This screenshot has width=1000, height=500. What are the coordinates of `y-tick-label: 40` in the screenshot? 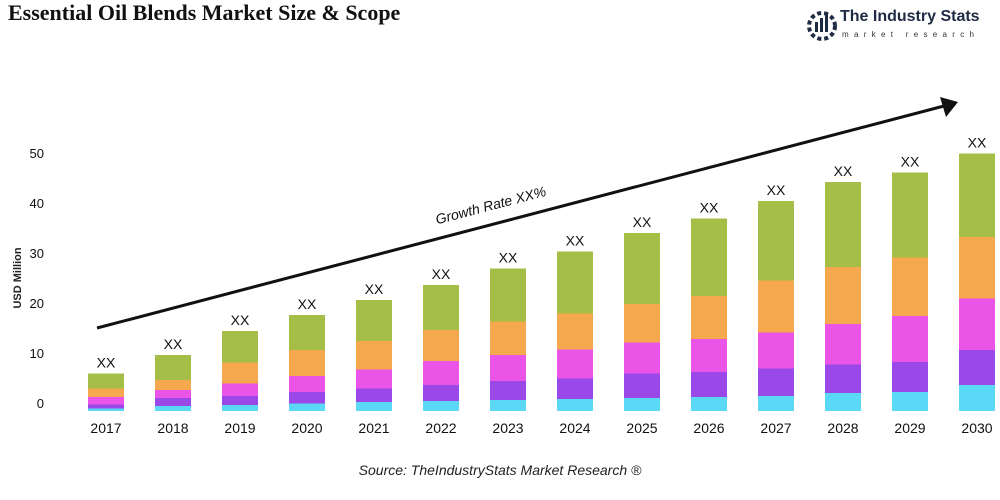 It's located at (37, 203).